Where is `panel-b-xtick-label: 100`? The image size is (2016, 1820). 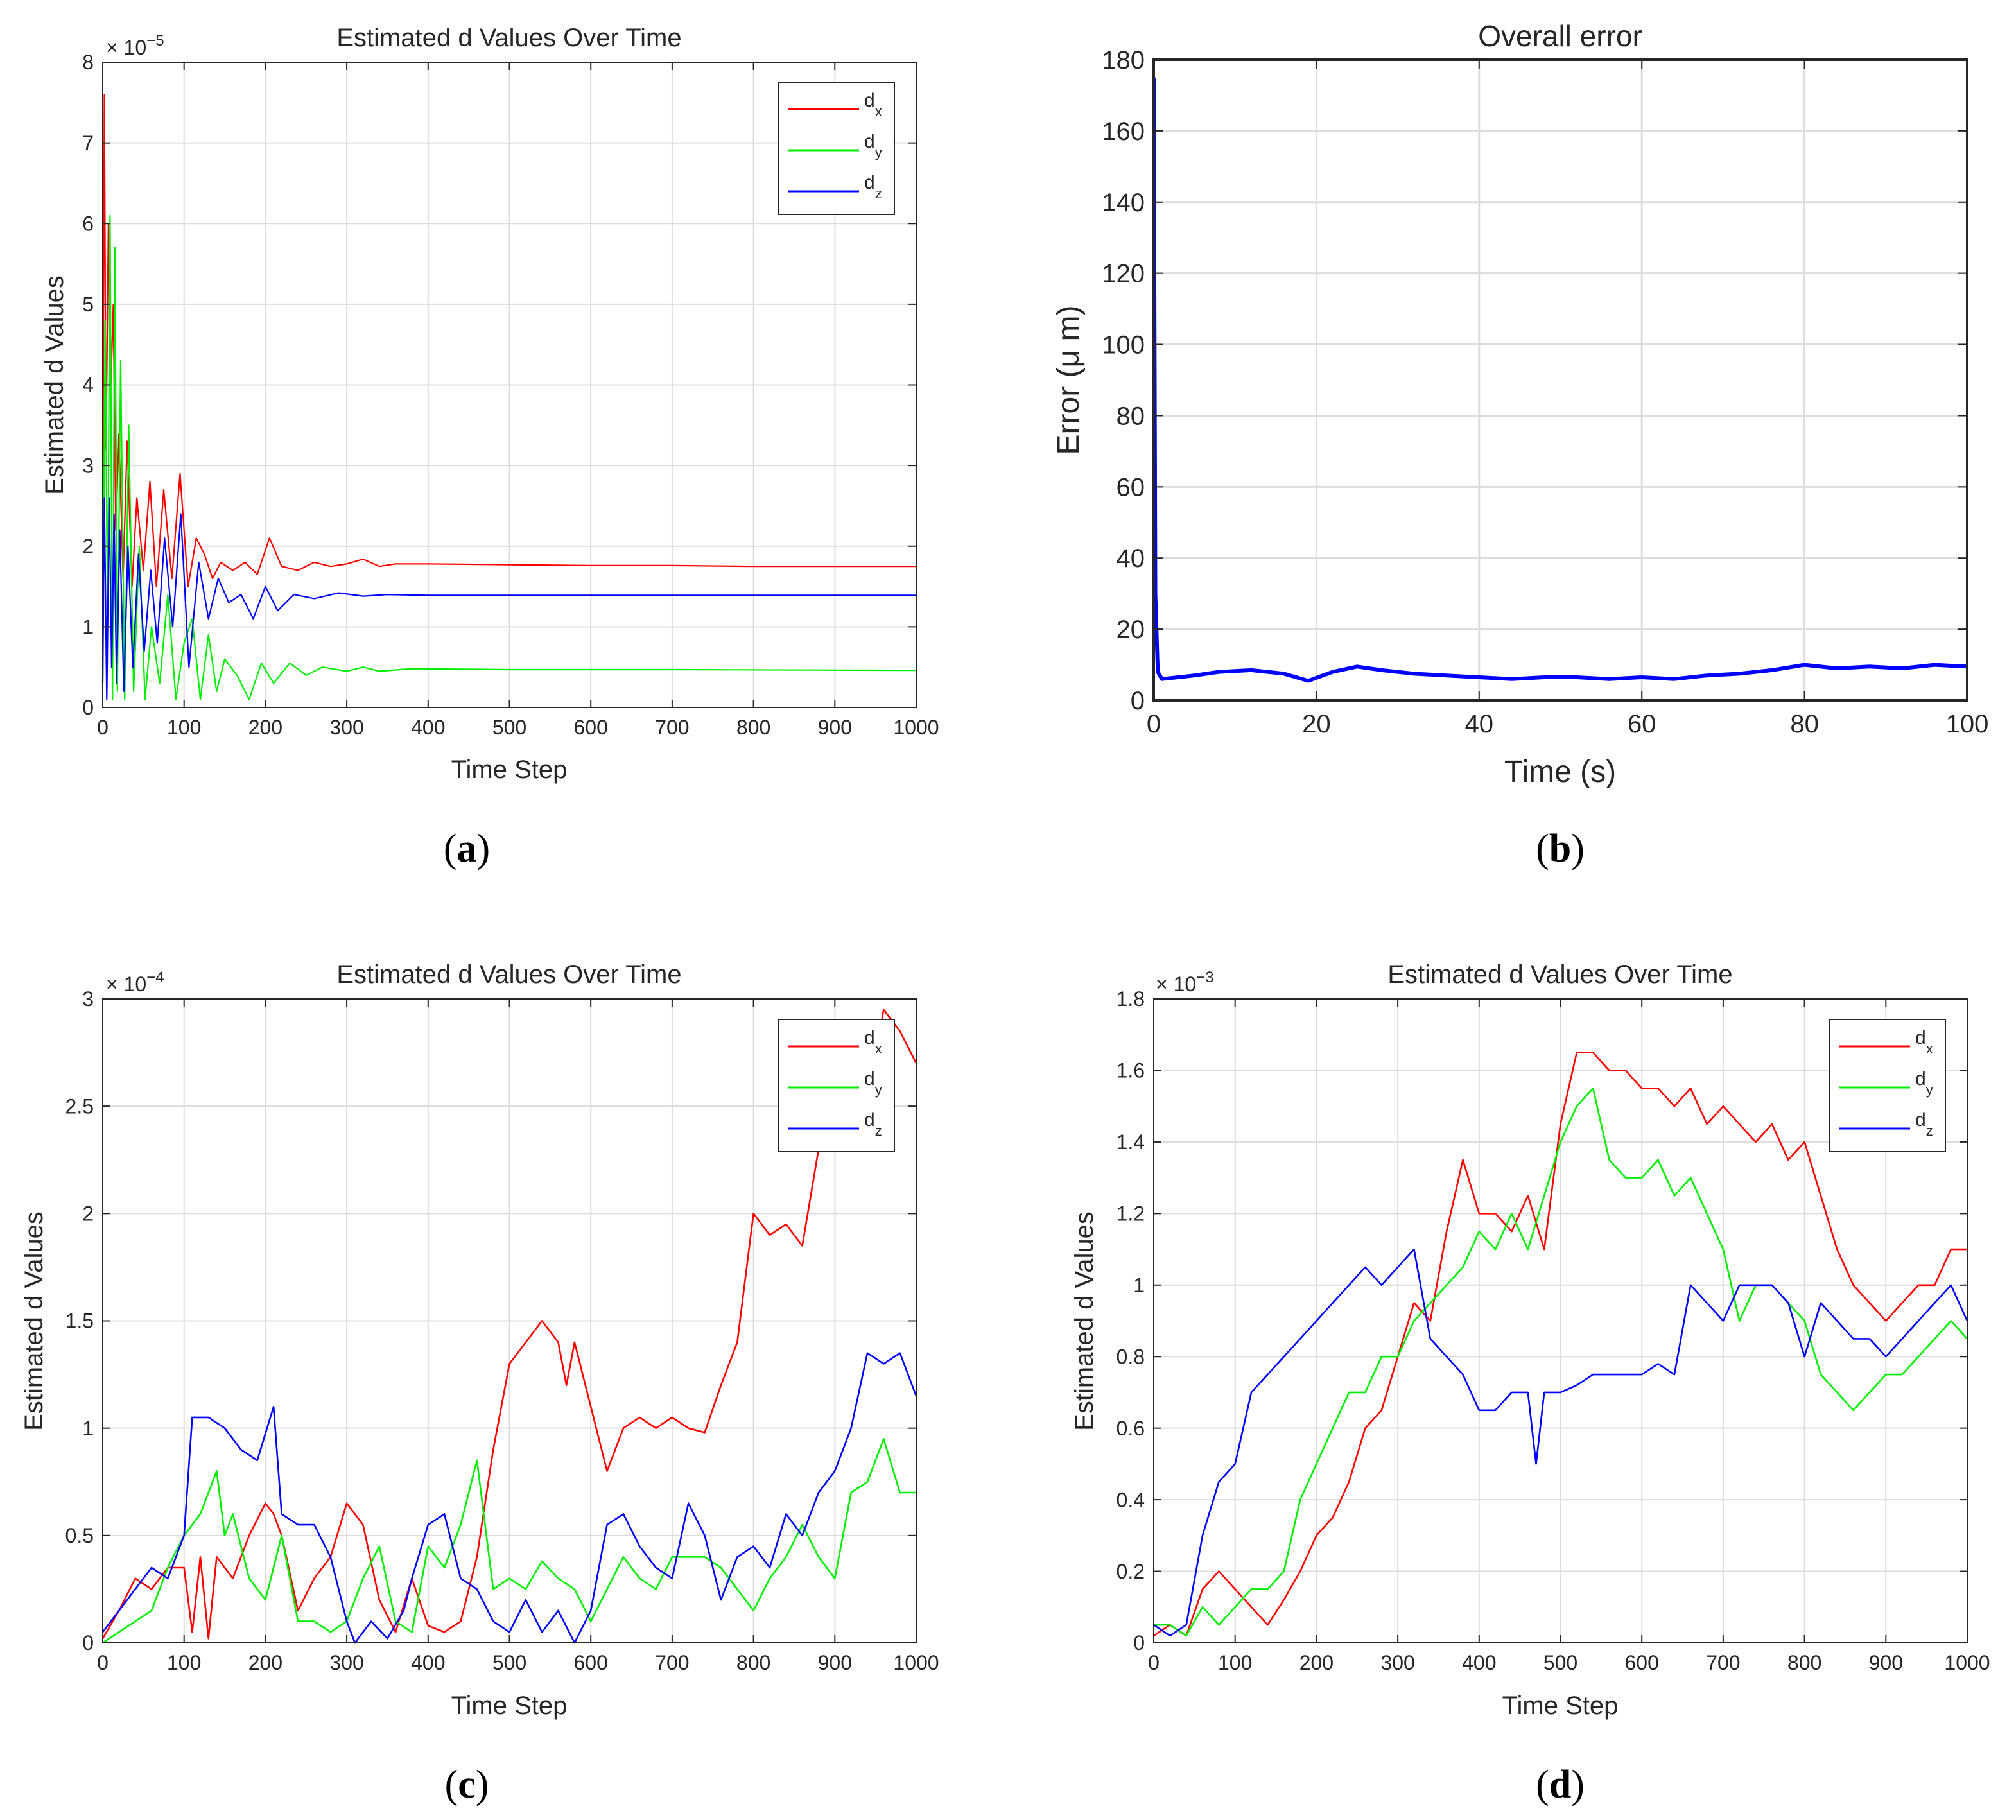 panel-b-xtick-label: 100 is located at coordinates (1967, 724).